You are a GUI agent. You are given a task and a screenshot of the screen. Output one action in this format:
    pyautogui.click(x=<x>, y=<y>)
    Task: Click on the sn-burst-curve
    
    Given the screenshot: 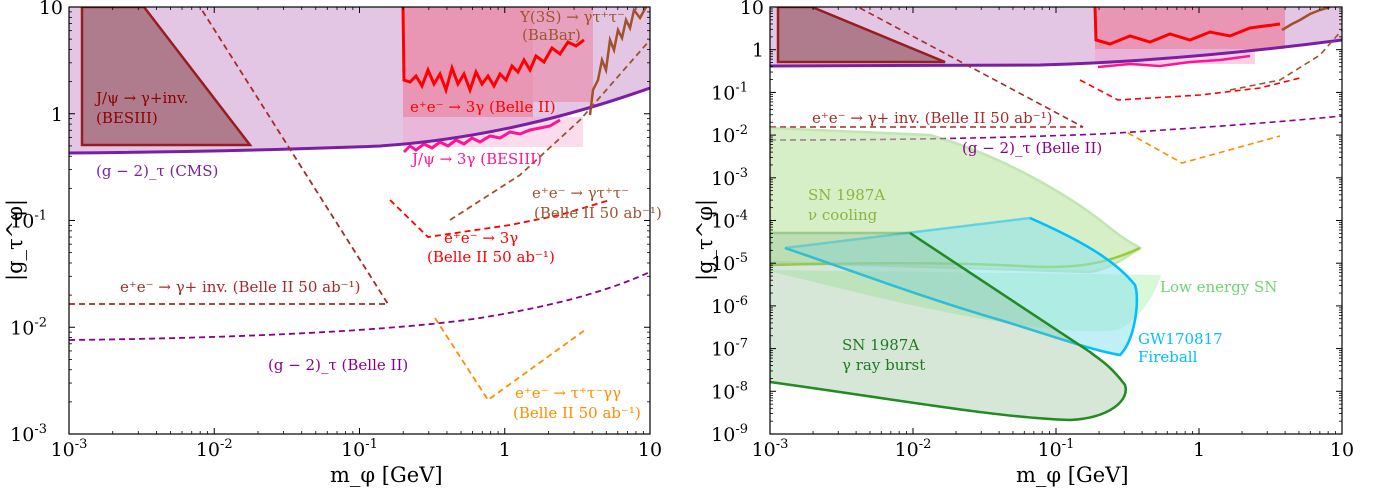 What is the action you would take?
    pyautogui.click(x=948, y=326)
    